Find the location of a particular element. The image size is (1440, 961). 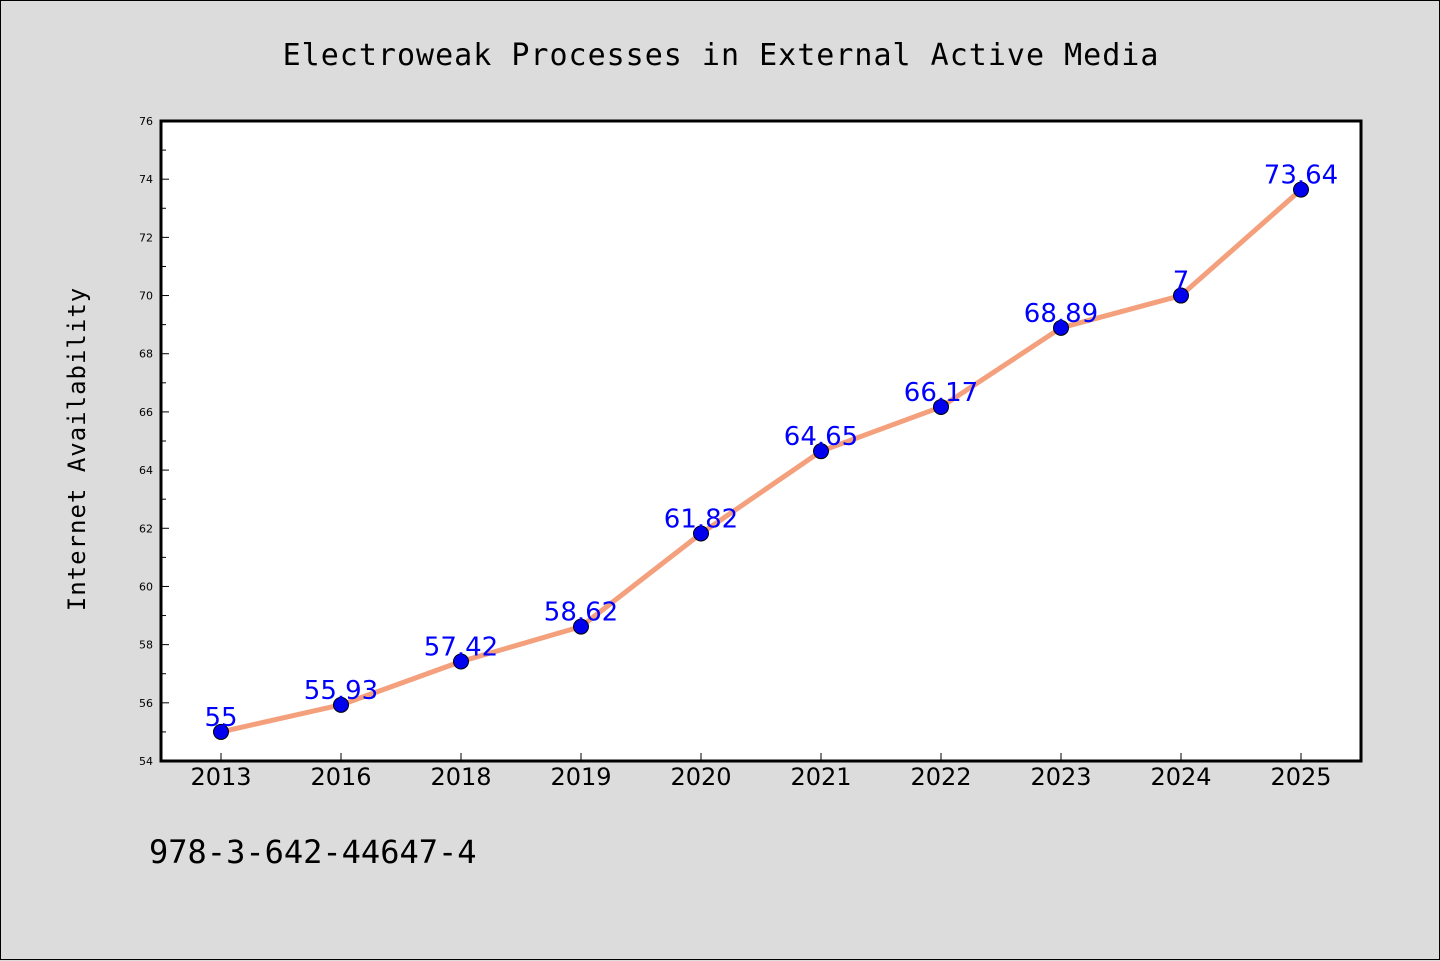

y-tick-label: 74 is located at coordinates (146, 179).